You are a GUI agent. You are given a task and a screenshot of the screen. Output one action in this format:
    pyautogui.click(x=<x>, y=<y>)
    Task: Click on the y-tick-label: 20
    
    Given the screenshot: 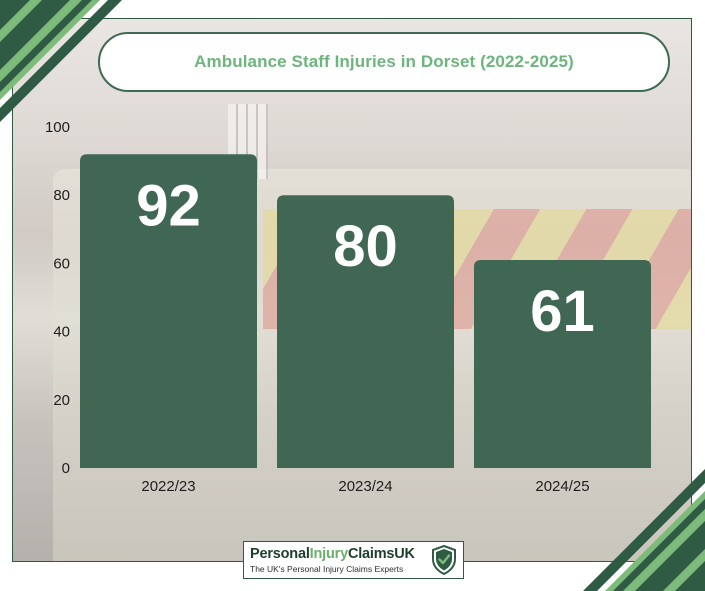 What is the action you would take?
    pyautogui.click(x=61, y=400)
    